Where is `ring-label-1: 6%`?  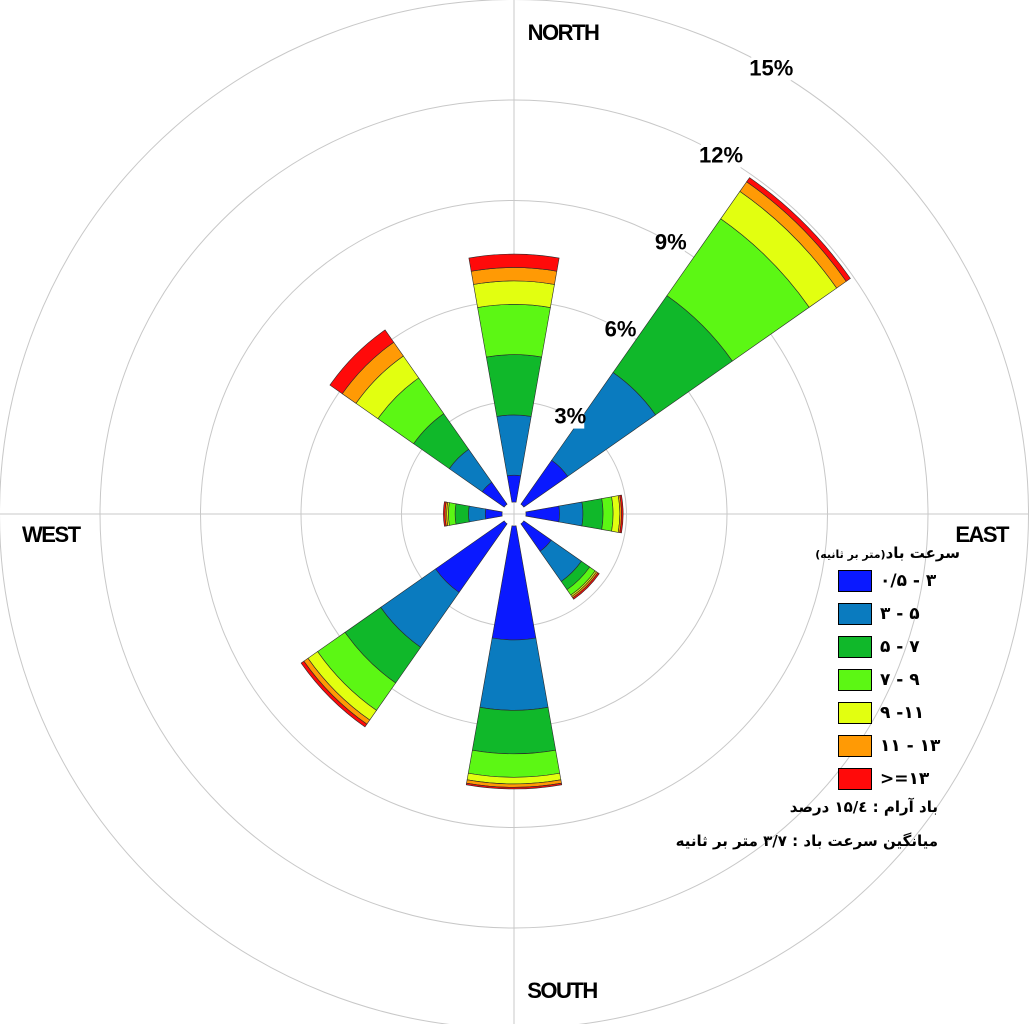
ring-label-1: 6% is located at coordinates (621, 328).